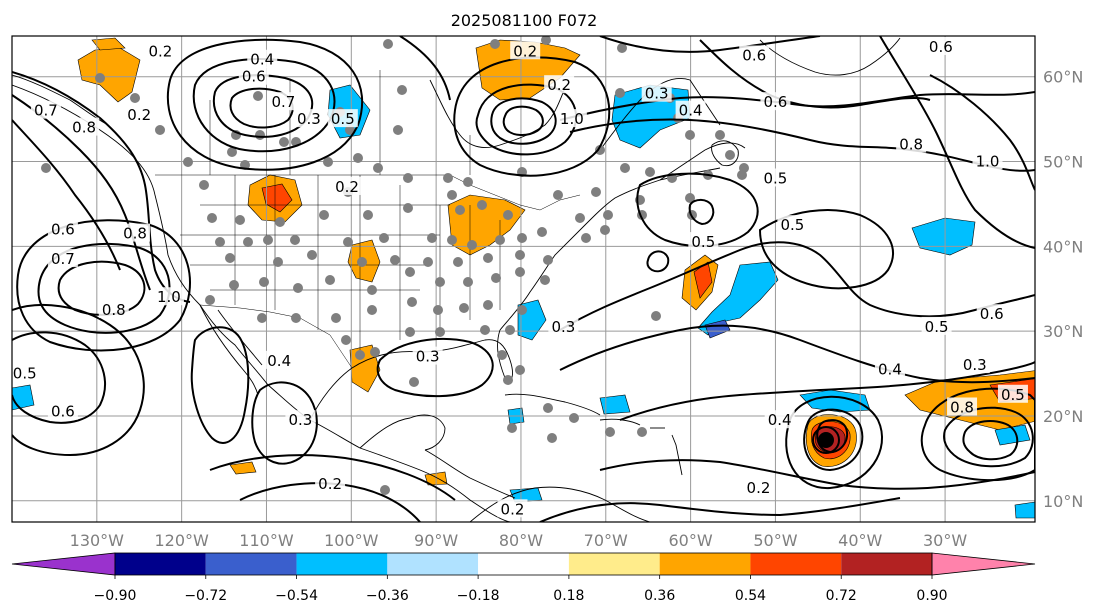  Describe the element at coordinates (1063, 416) in the screenshot. I see `lat-tick-label: 20°N` at that location.